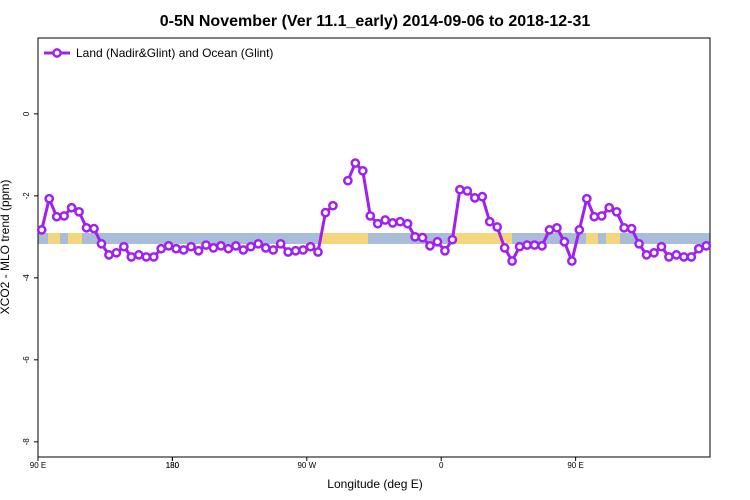 The width and height of the screenshot is (750, 500). What do you see at coordinates (441, 465) in the screenshot?
I see `x-tick-label: 0` at bounding box center [441, 465].